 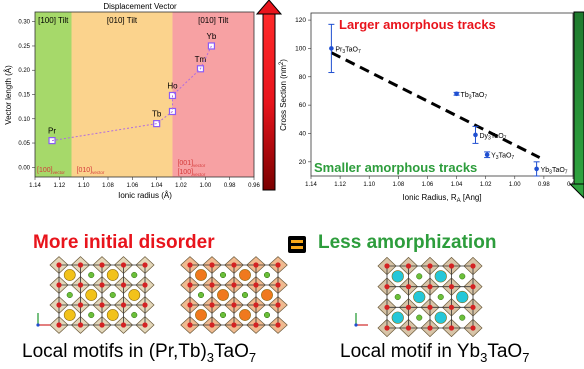 What do you see at coordinates (131, 93) in the screenshot?
I see `series-line` at bounding box center [131, 93].